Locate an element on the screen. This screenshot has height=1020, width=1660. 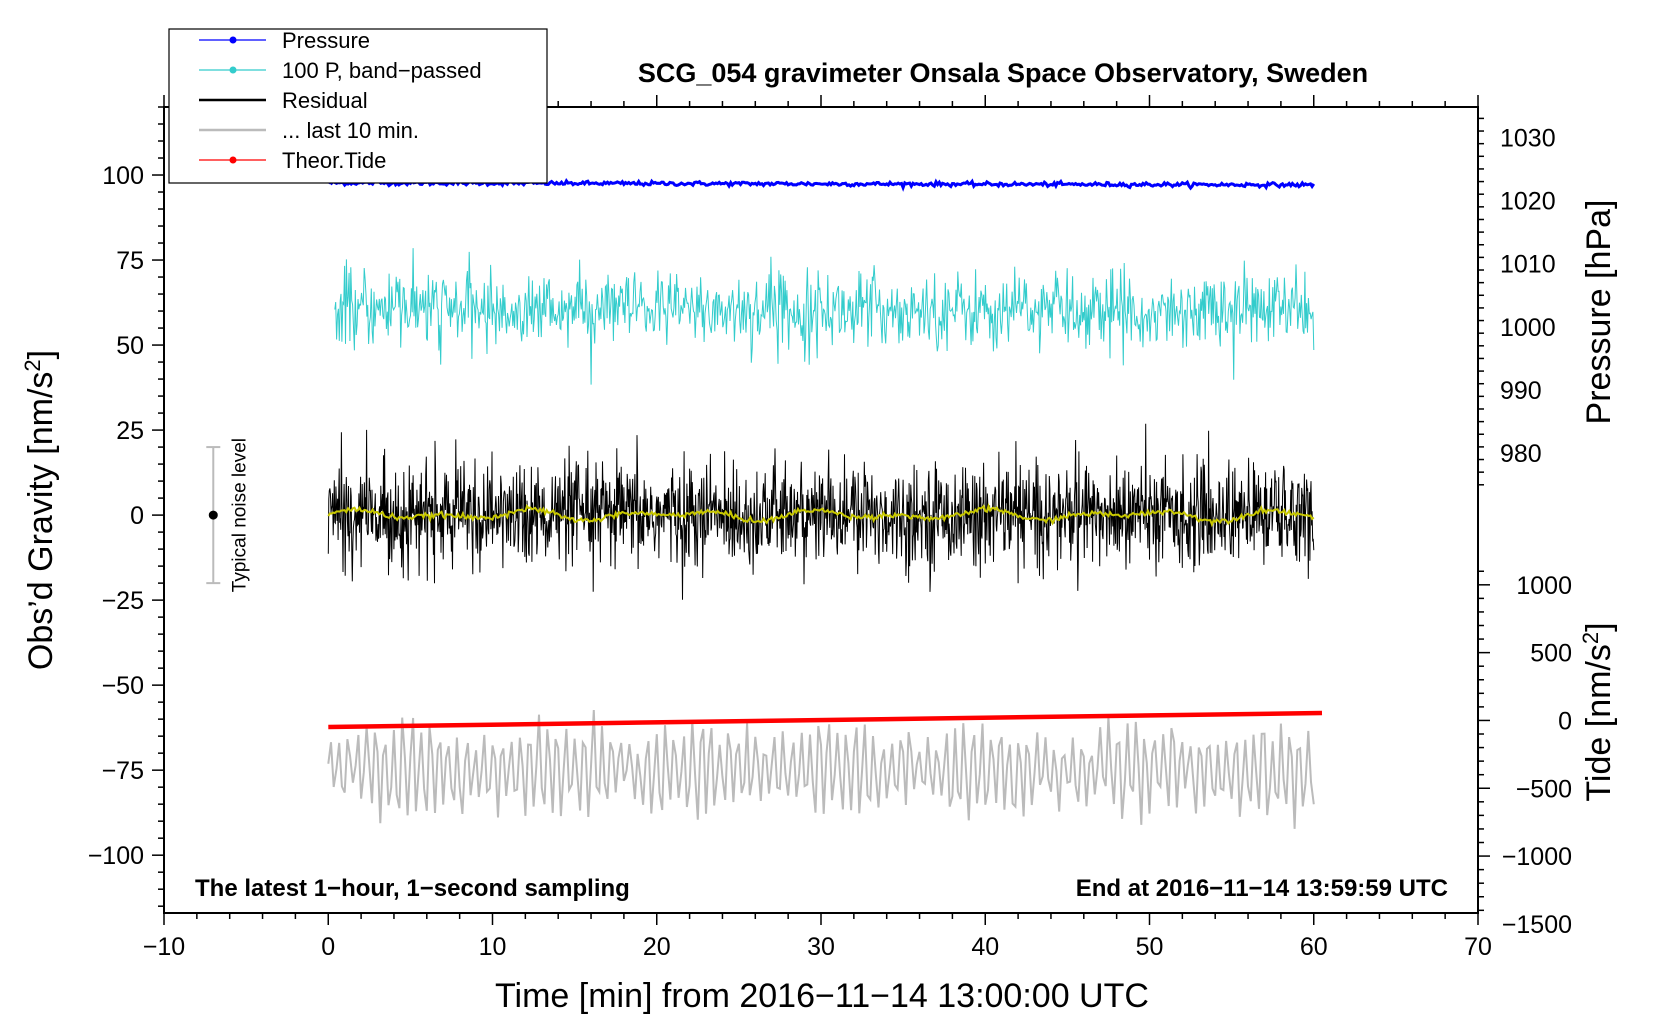
pressure-tick-label: 980 is located at coordinates (1521, 454).